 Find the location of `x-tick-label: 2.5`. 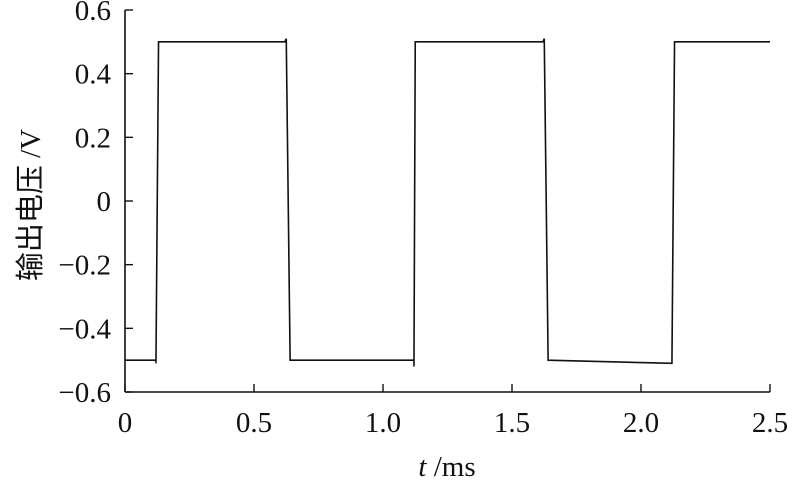

x-tick-label: 2.5 is located at coordinates (770, 423).